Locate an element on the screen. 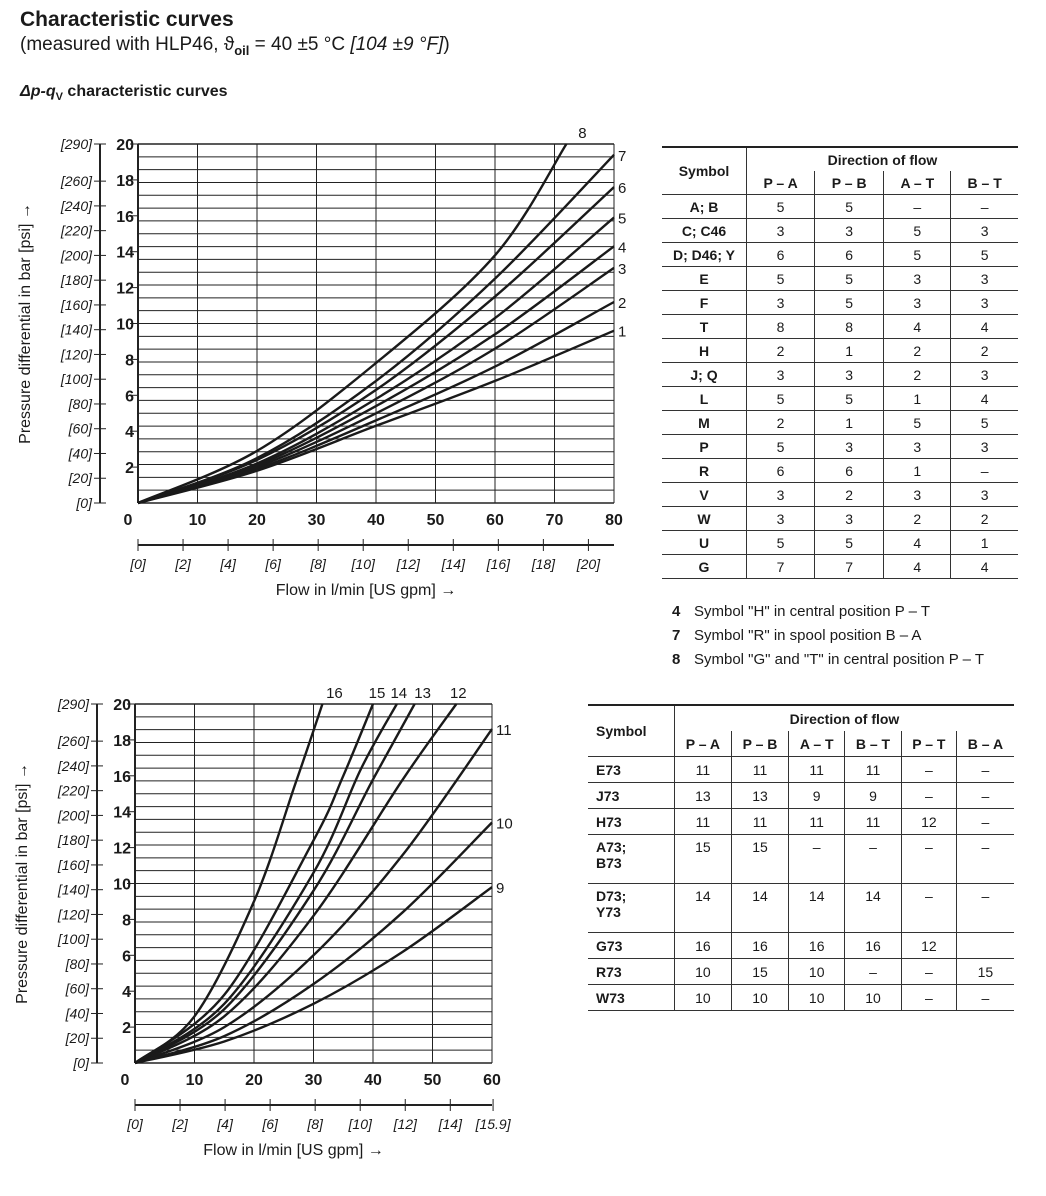 The image size is (1046, 1196). x-tick-label: 0 is located at coordinates (128, 520).